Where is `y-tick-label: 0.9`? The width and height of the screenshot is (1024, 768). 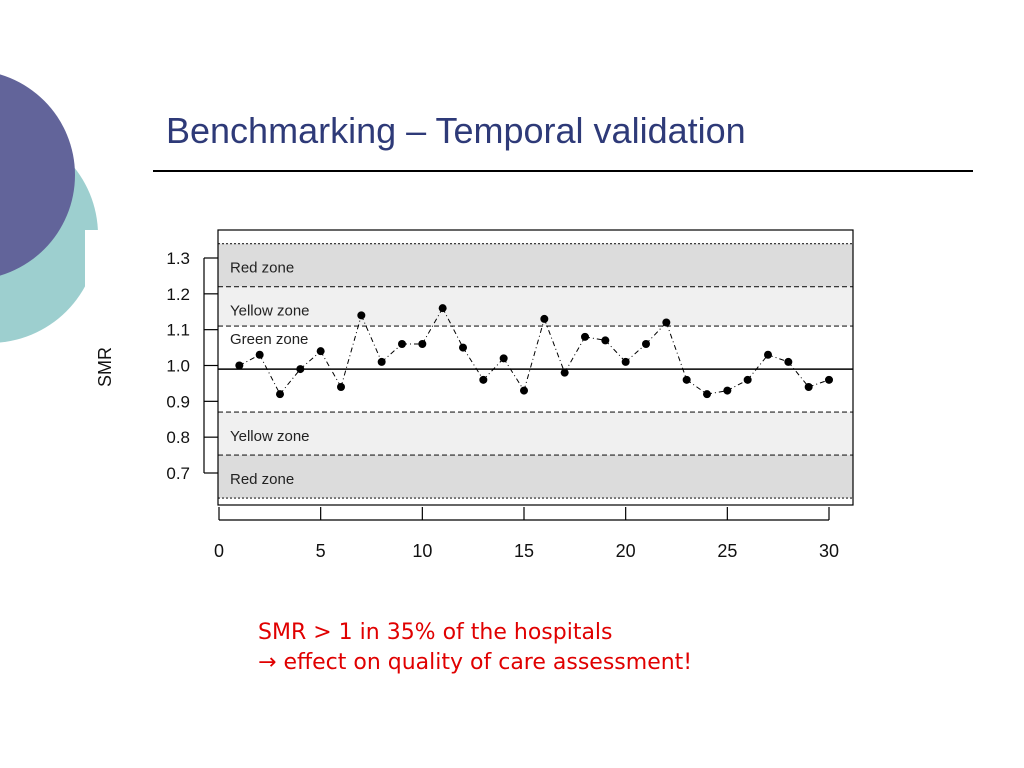 y-tick-label: 0.9 is located at coordinates (178, 401).